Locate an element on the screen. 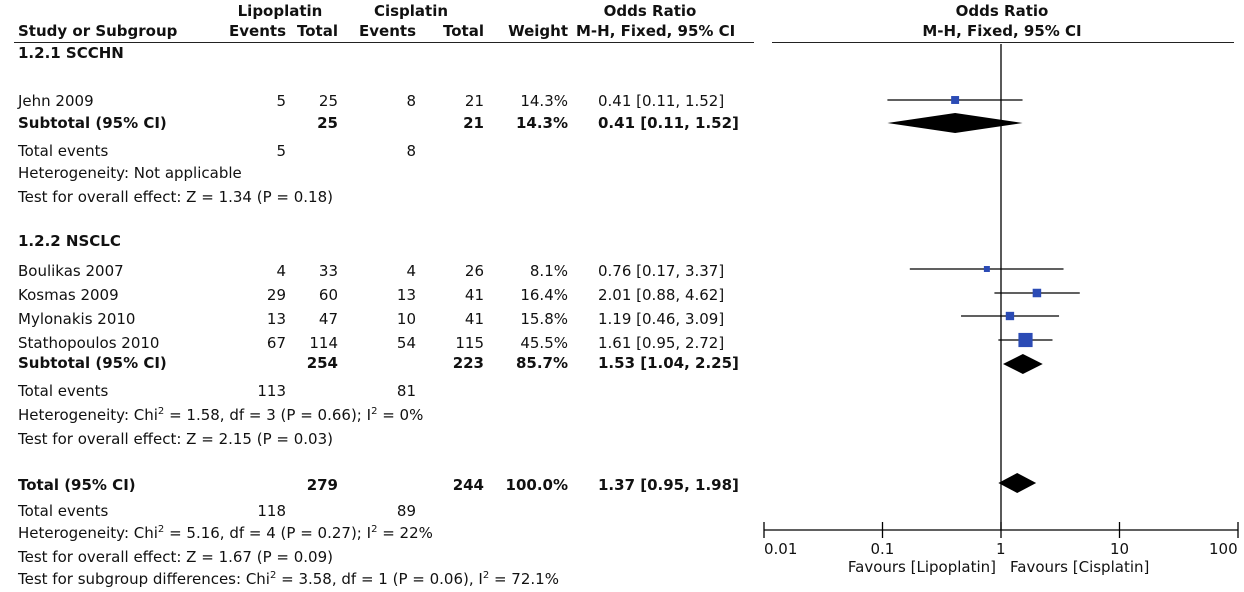  study-name: Kosmas 2009 is located at coordinates (68, 295).